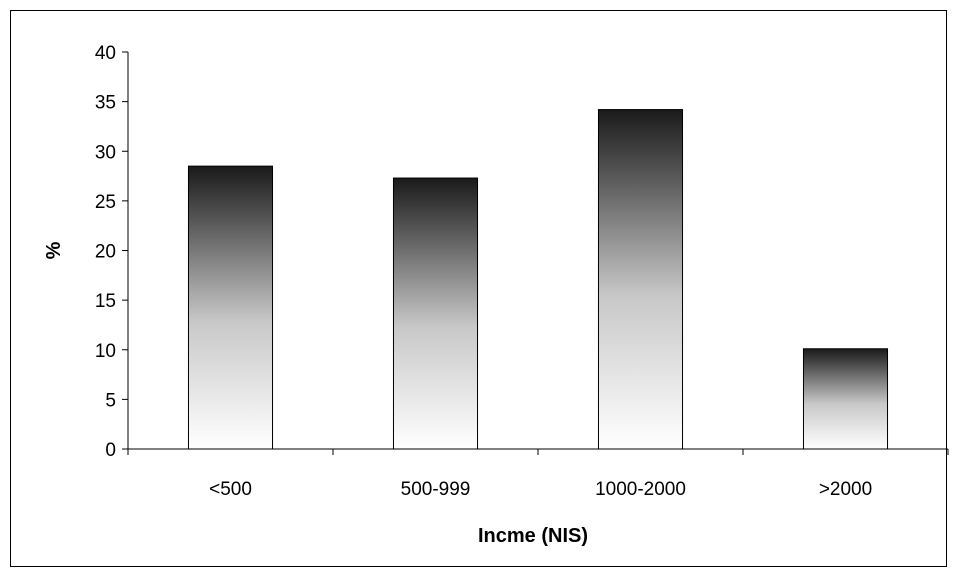  What do you see at coordinates (533, 536) in the screenshot?
I see `x-axis-title: Incme (NIS)` at bounding box center [533, 536].